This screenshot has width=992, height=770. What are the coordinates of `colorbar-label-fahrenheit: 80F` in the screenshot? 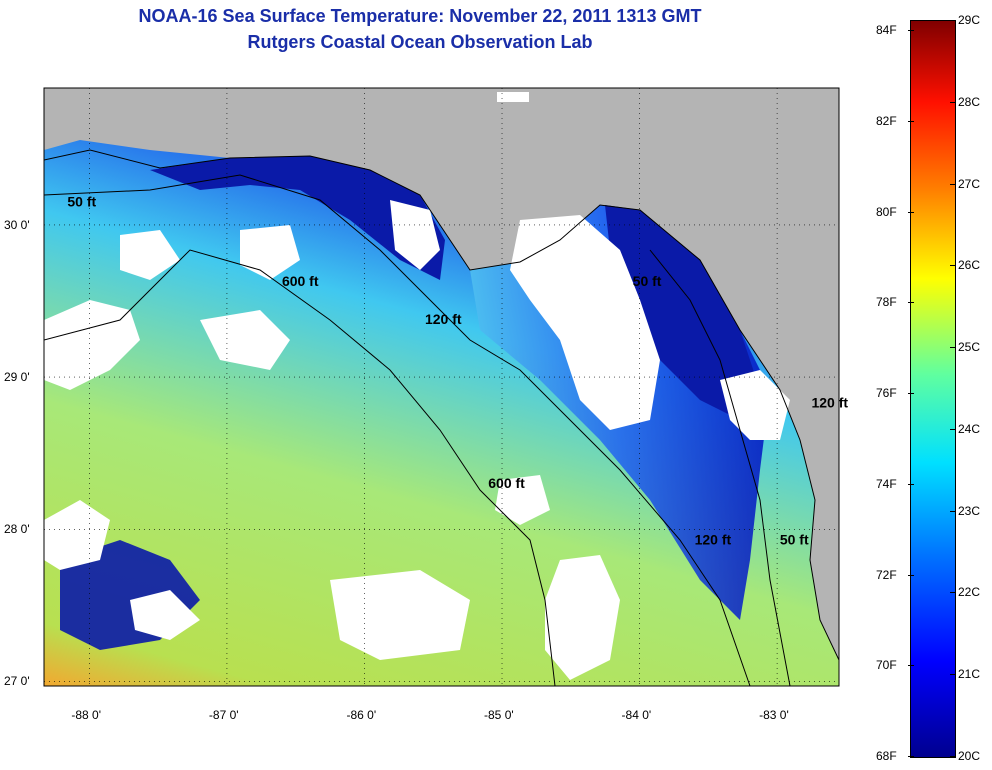 It's located at (886, 211).